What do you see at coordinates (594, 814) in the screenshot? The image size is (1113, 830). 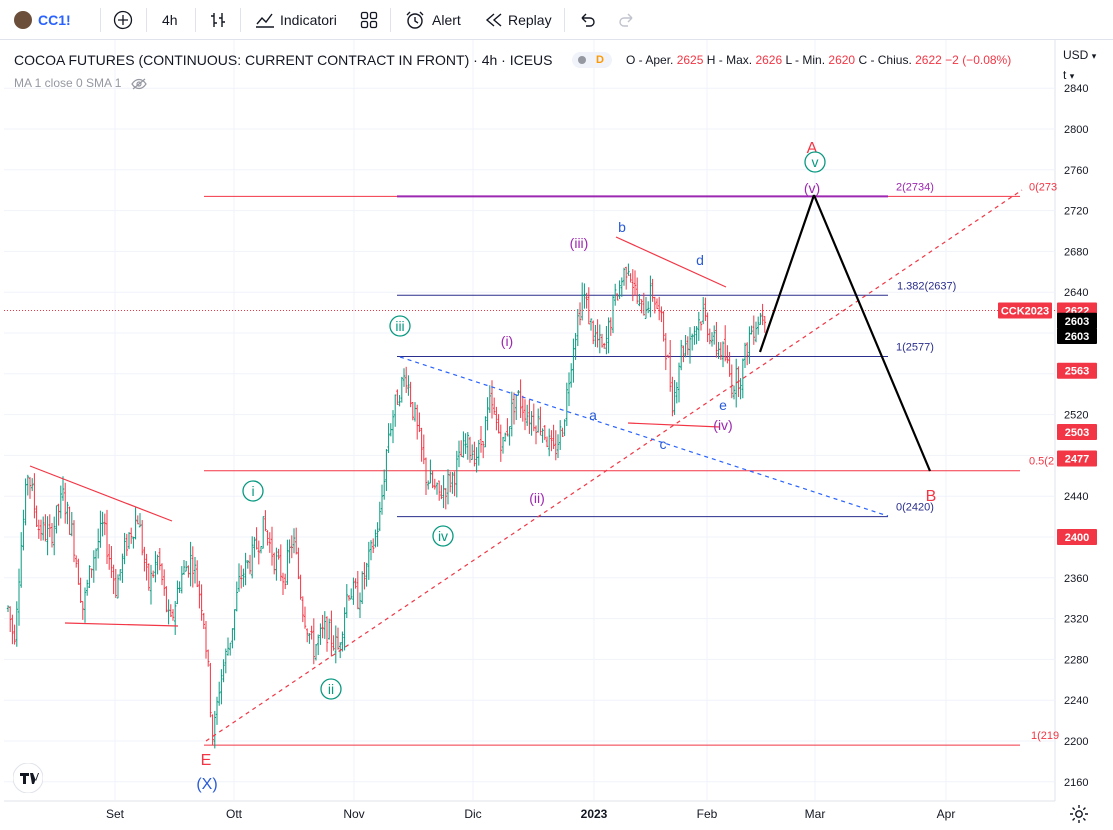 I see `x-tick-label: 2023` at bounding box center [594, 814].